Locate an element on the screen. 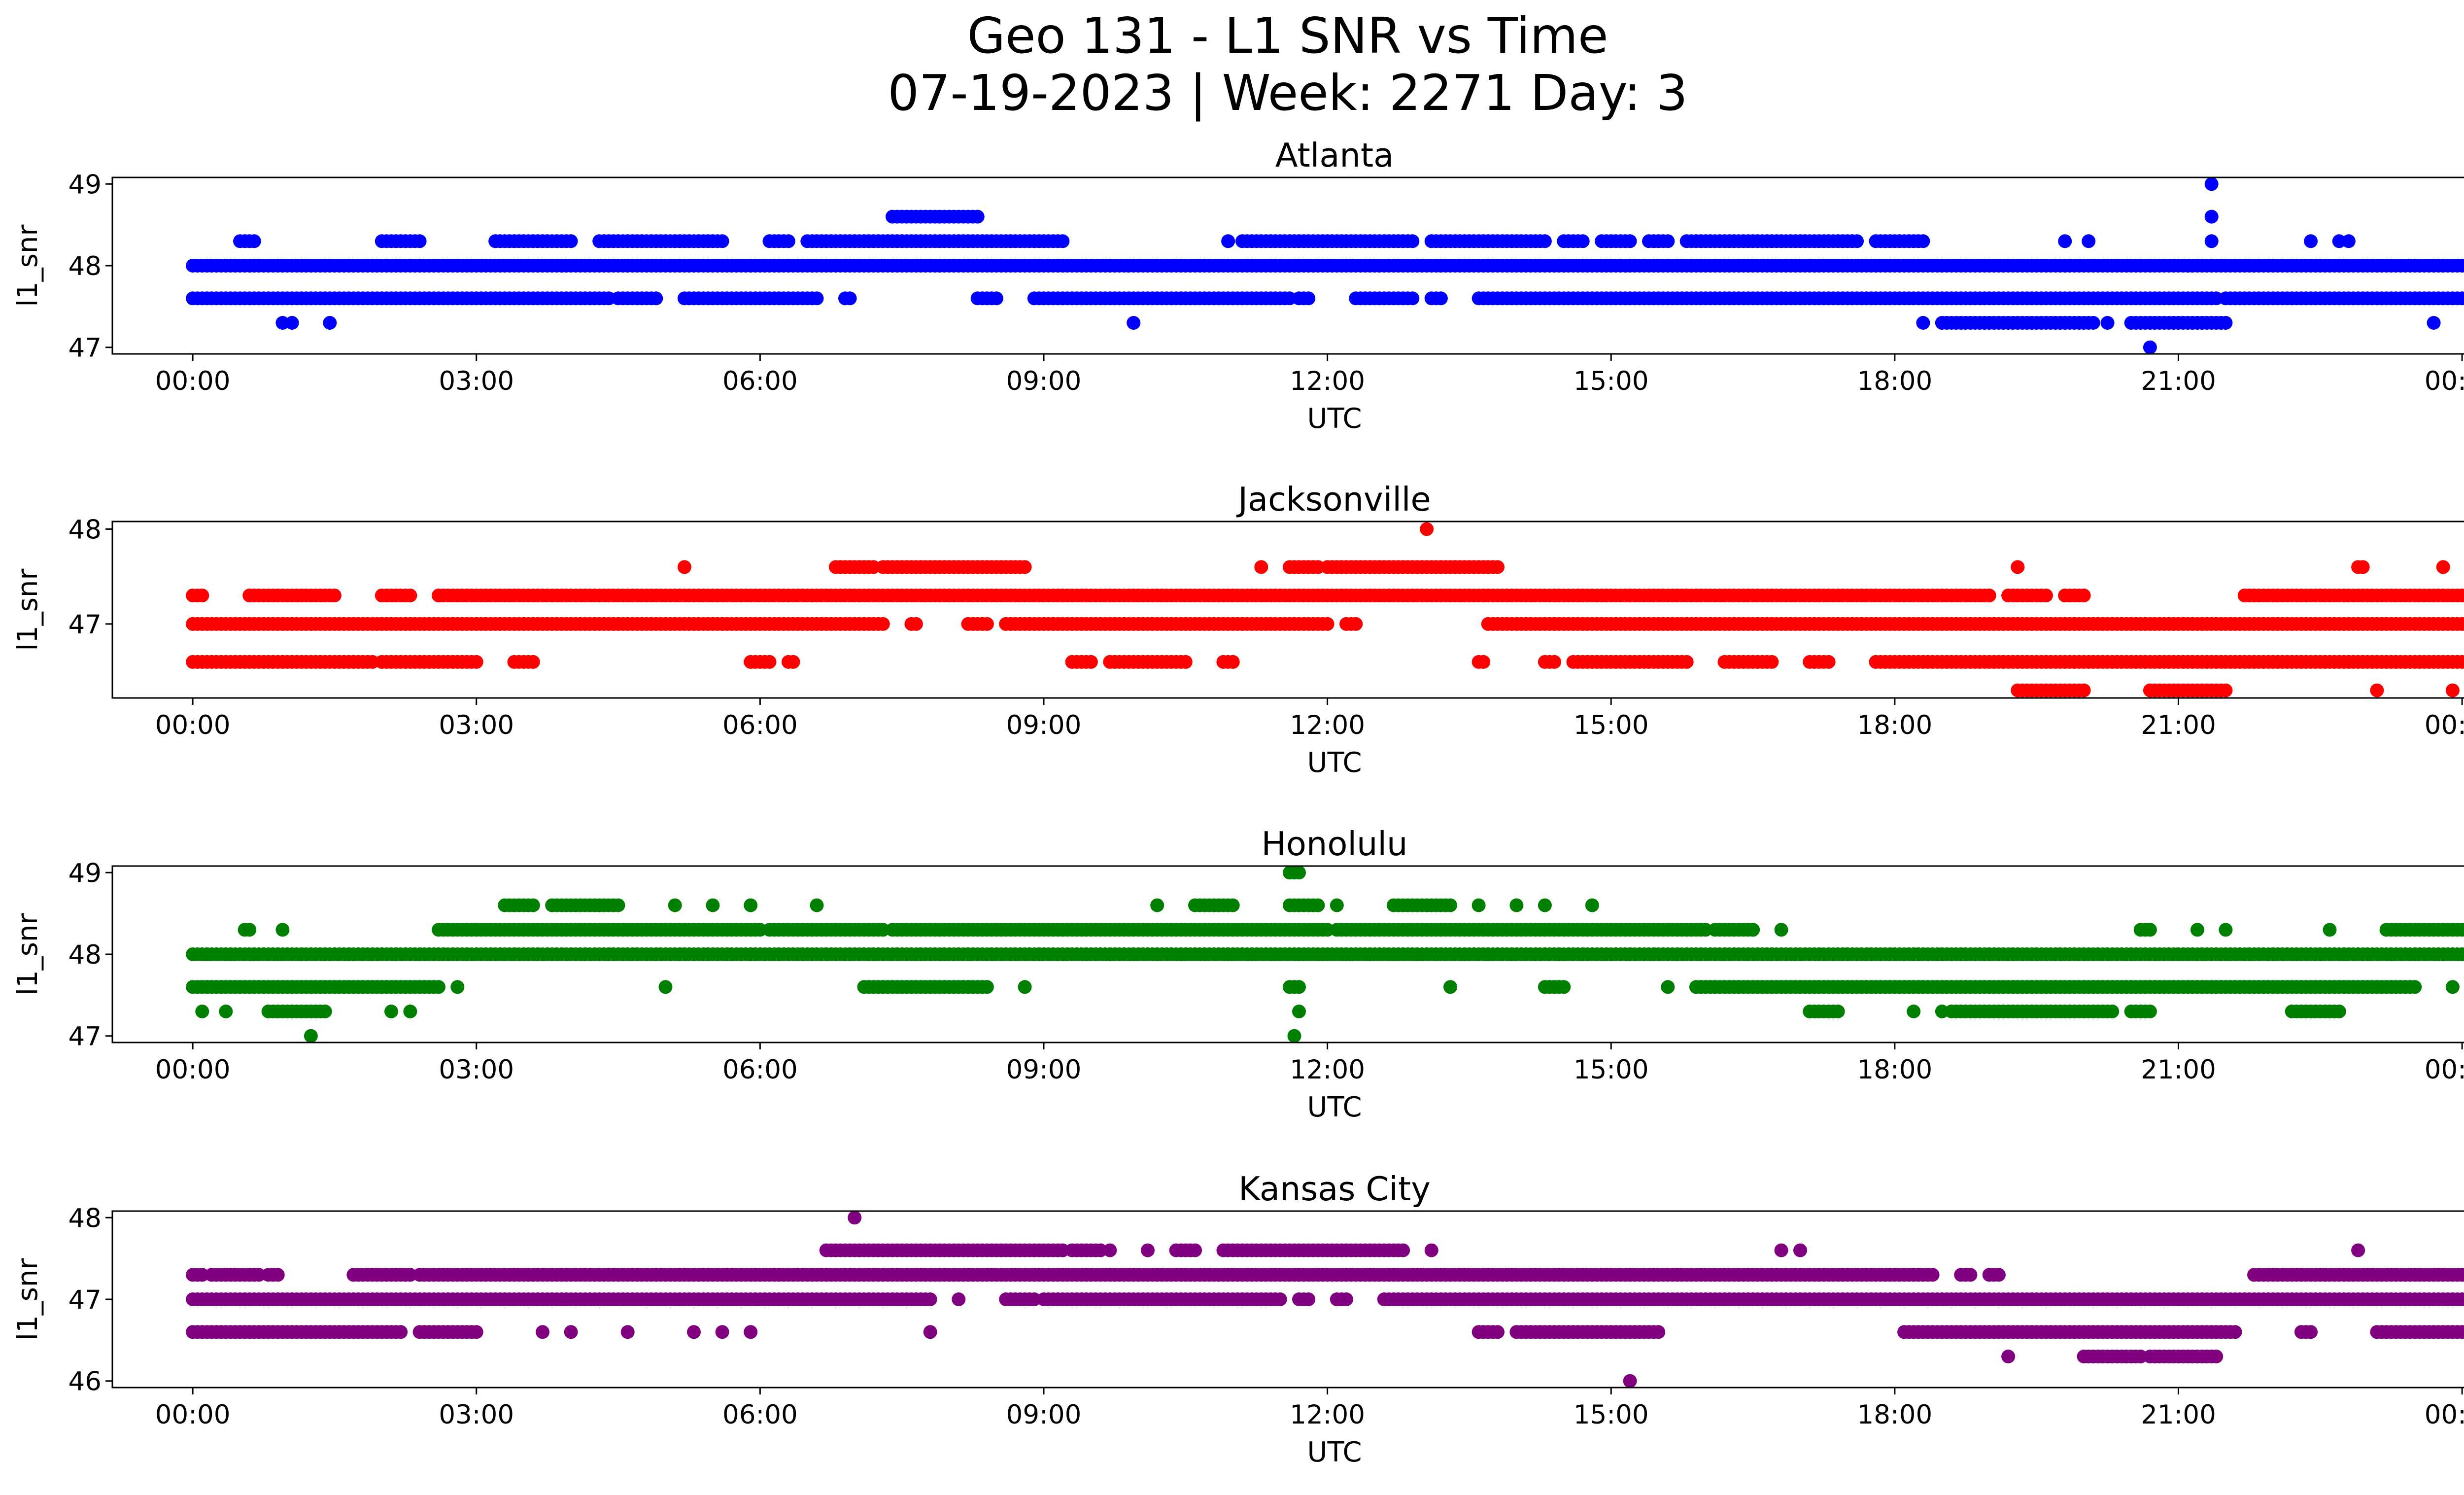 The image size is (2464, 1495). y-tick-label: 47 is located at coordinates (85, 1037).